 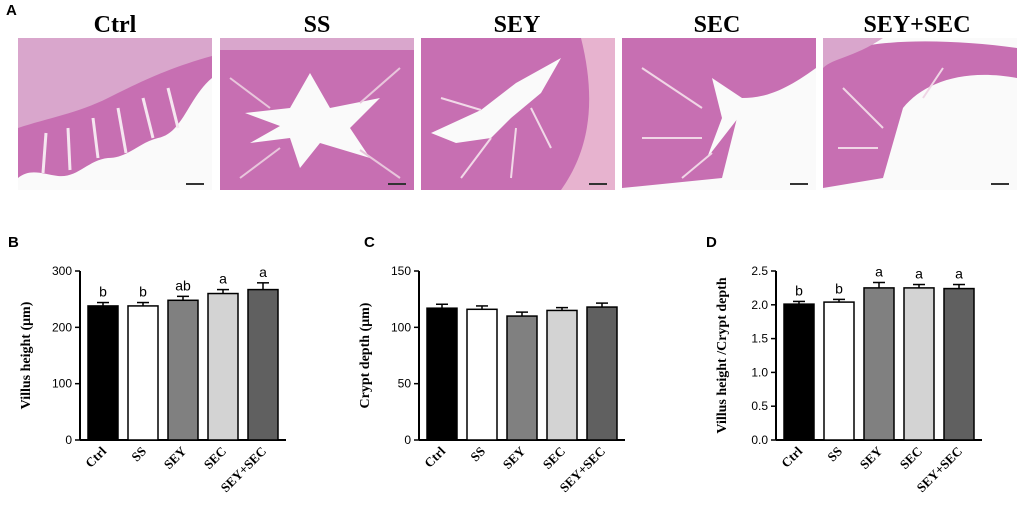 I want to click on y-tick-label: 150, so click(x=401, y=271).